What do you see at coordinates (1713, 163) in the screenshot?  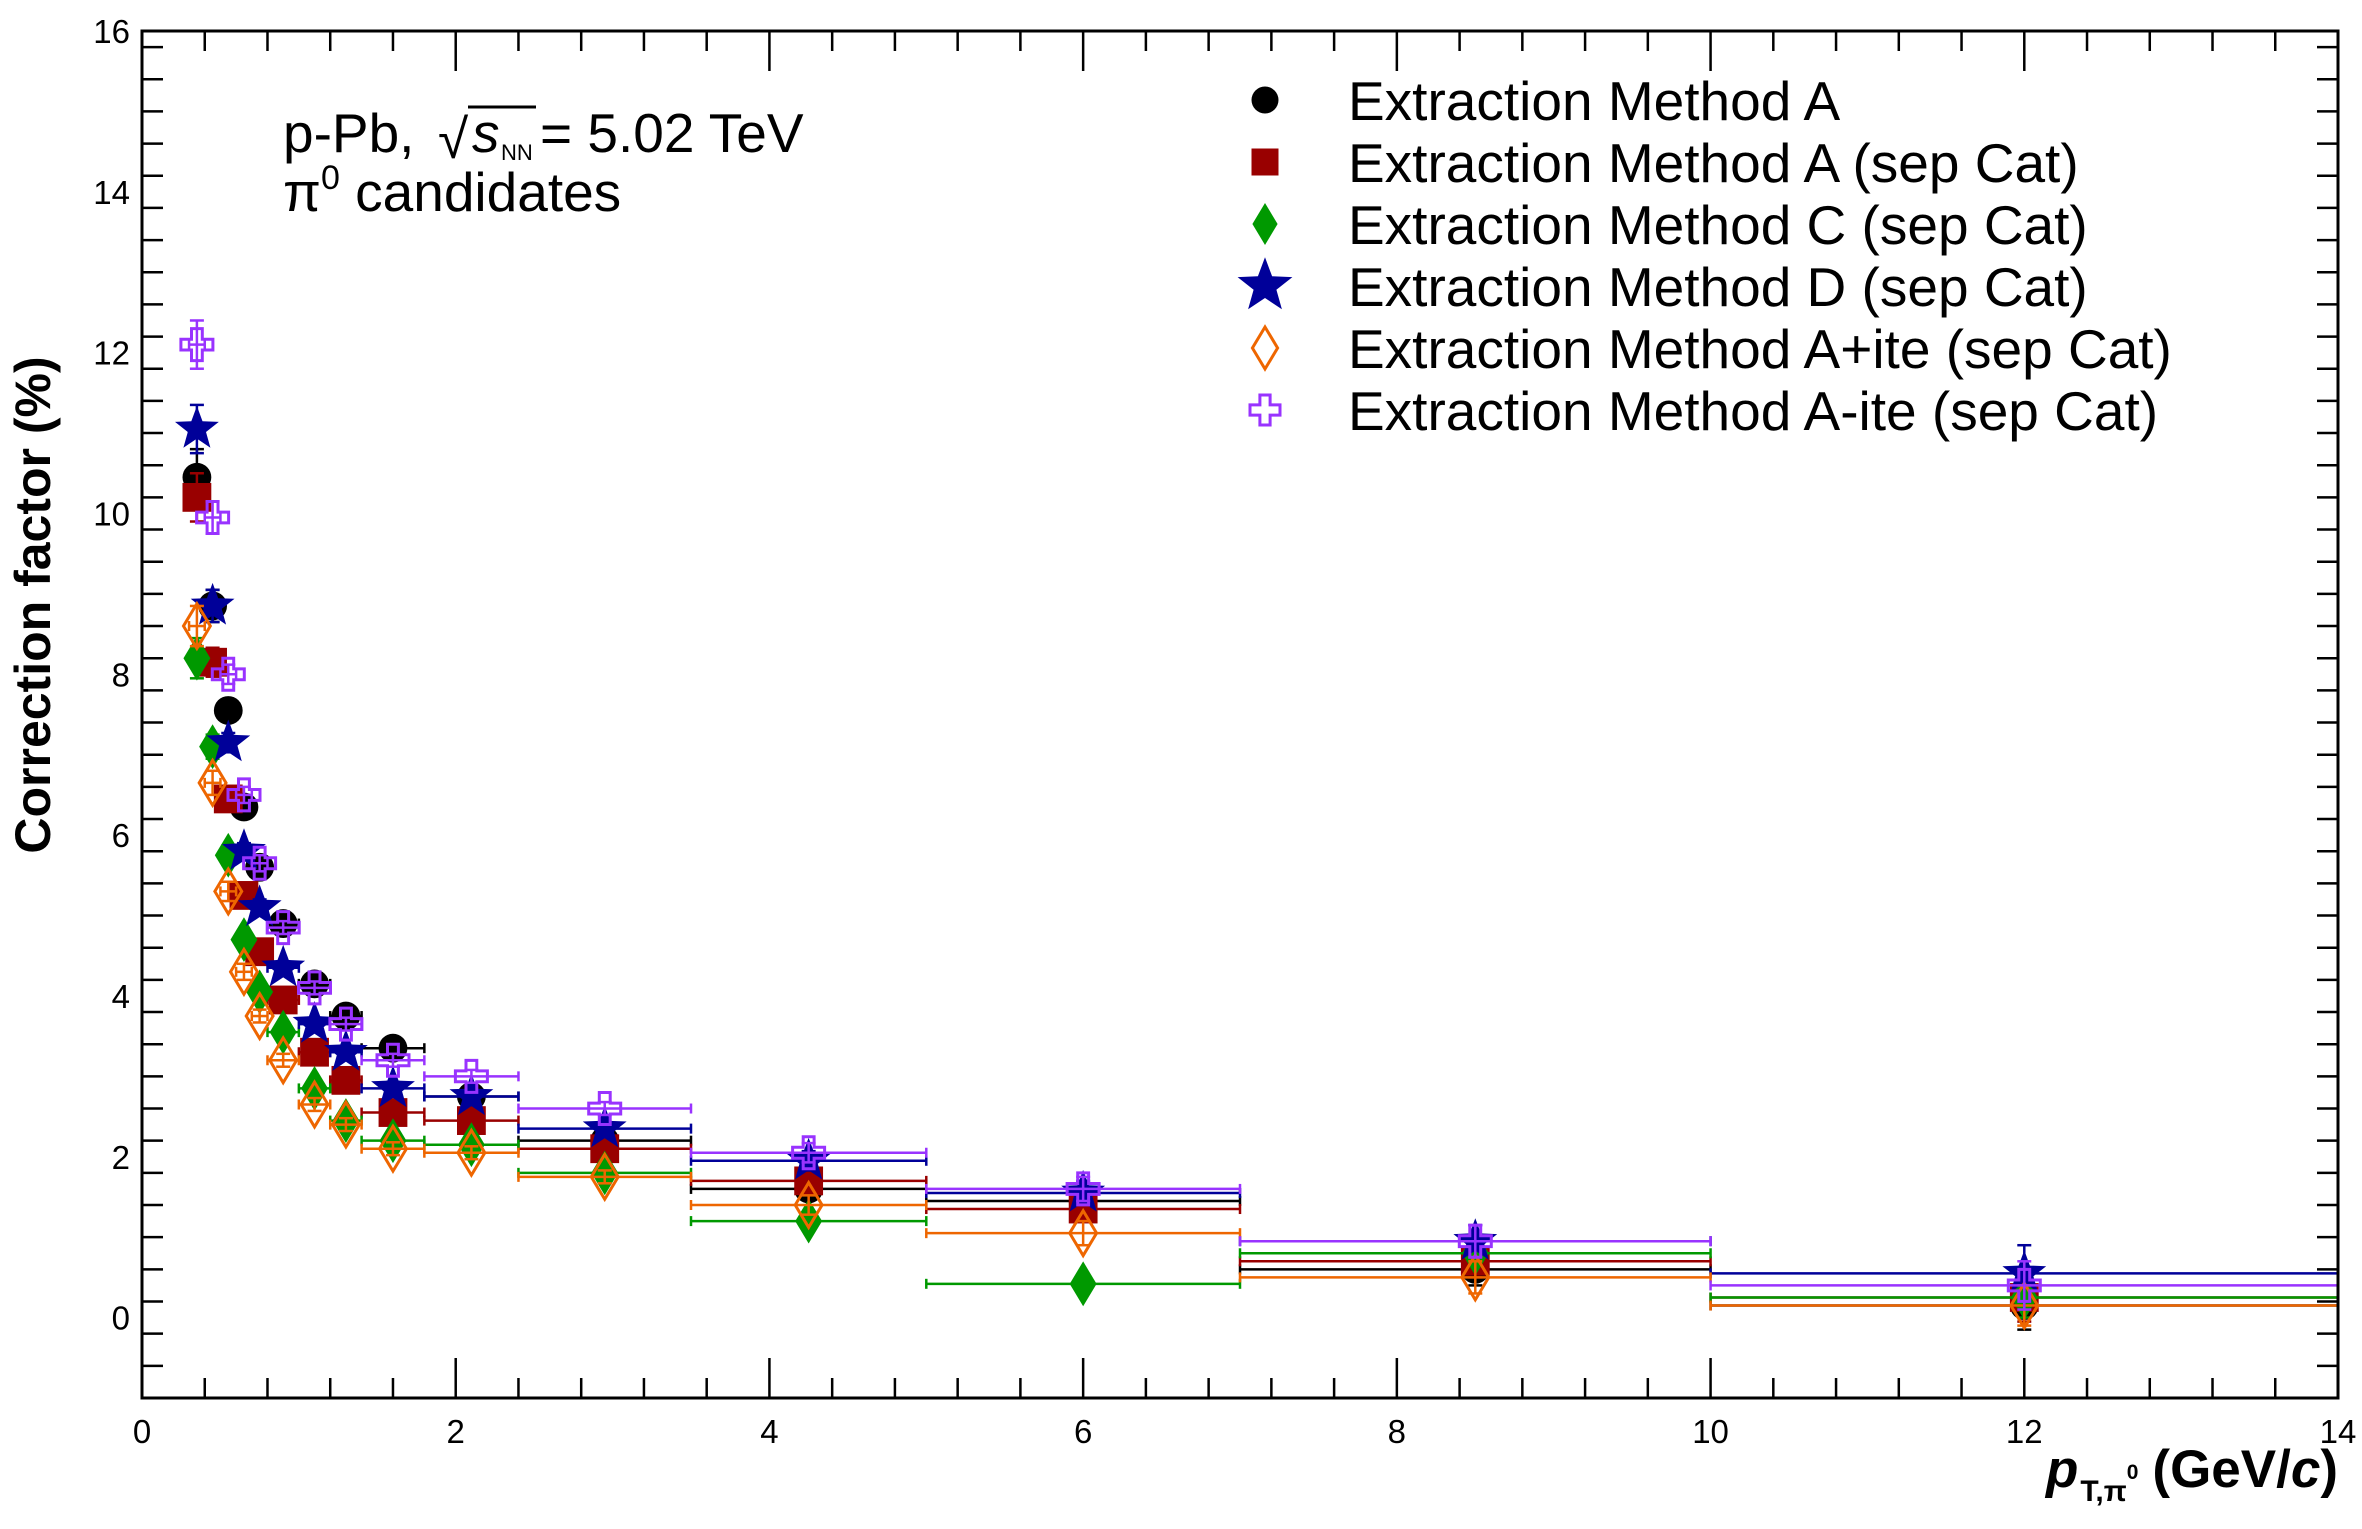 I see `legend-label: Extraction Method A (sep Cat)` at bounding box center [1713, 163].